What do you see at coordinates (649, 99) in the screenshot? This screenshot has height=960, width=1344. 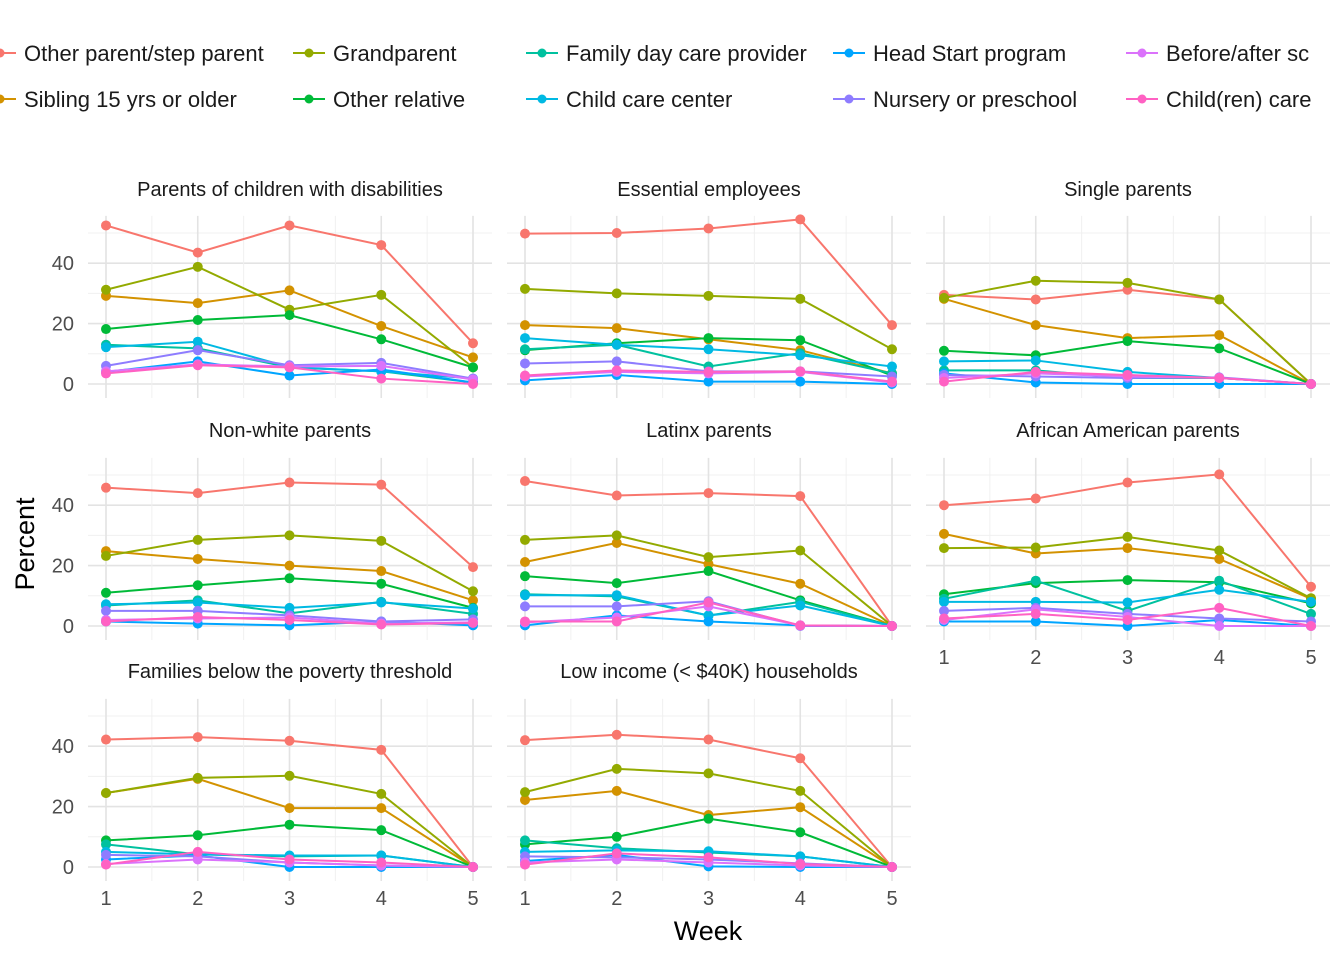 I see `legend-label: Child care center` at bounding box center [649, 99].